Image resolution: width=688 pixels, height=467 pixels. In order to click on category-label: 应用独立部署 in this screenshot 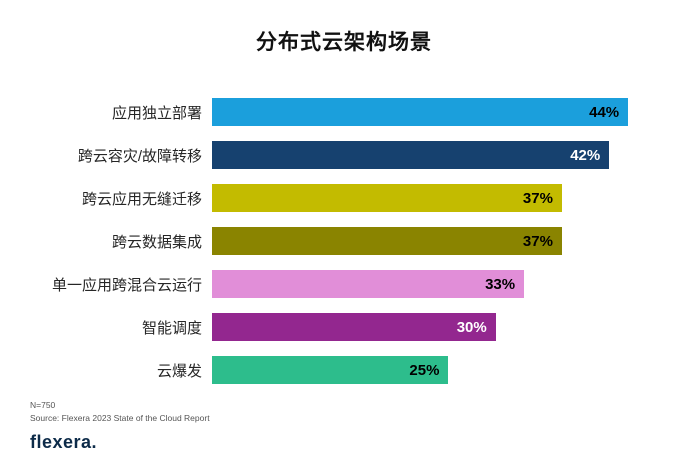, I will do `click(156, 113)`.